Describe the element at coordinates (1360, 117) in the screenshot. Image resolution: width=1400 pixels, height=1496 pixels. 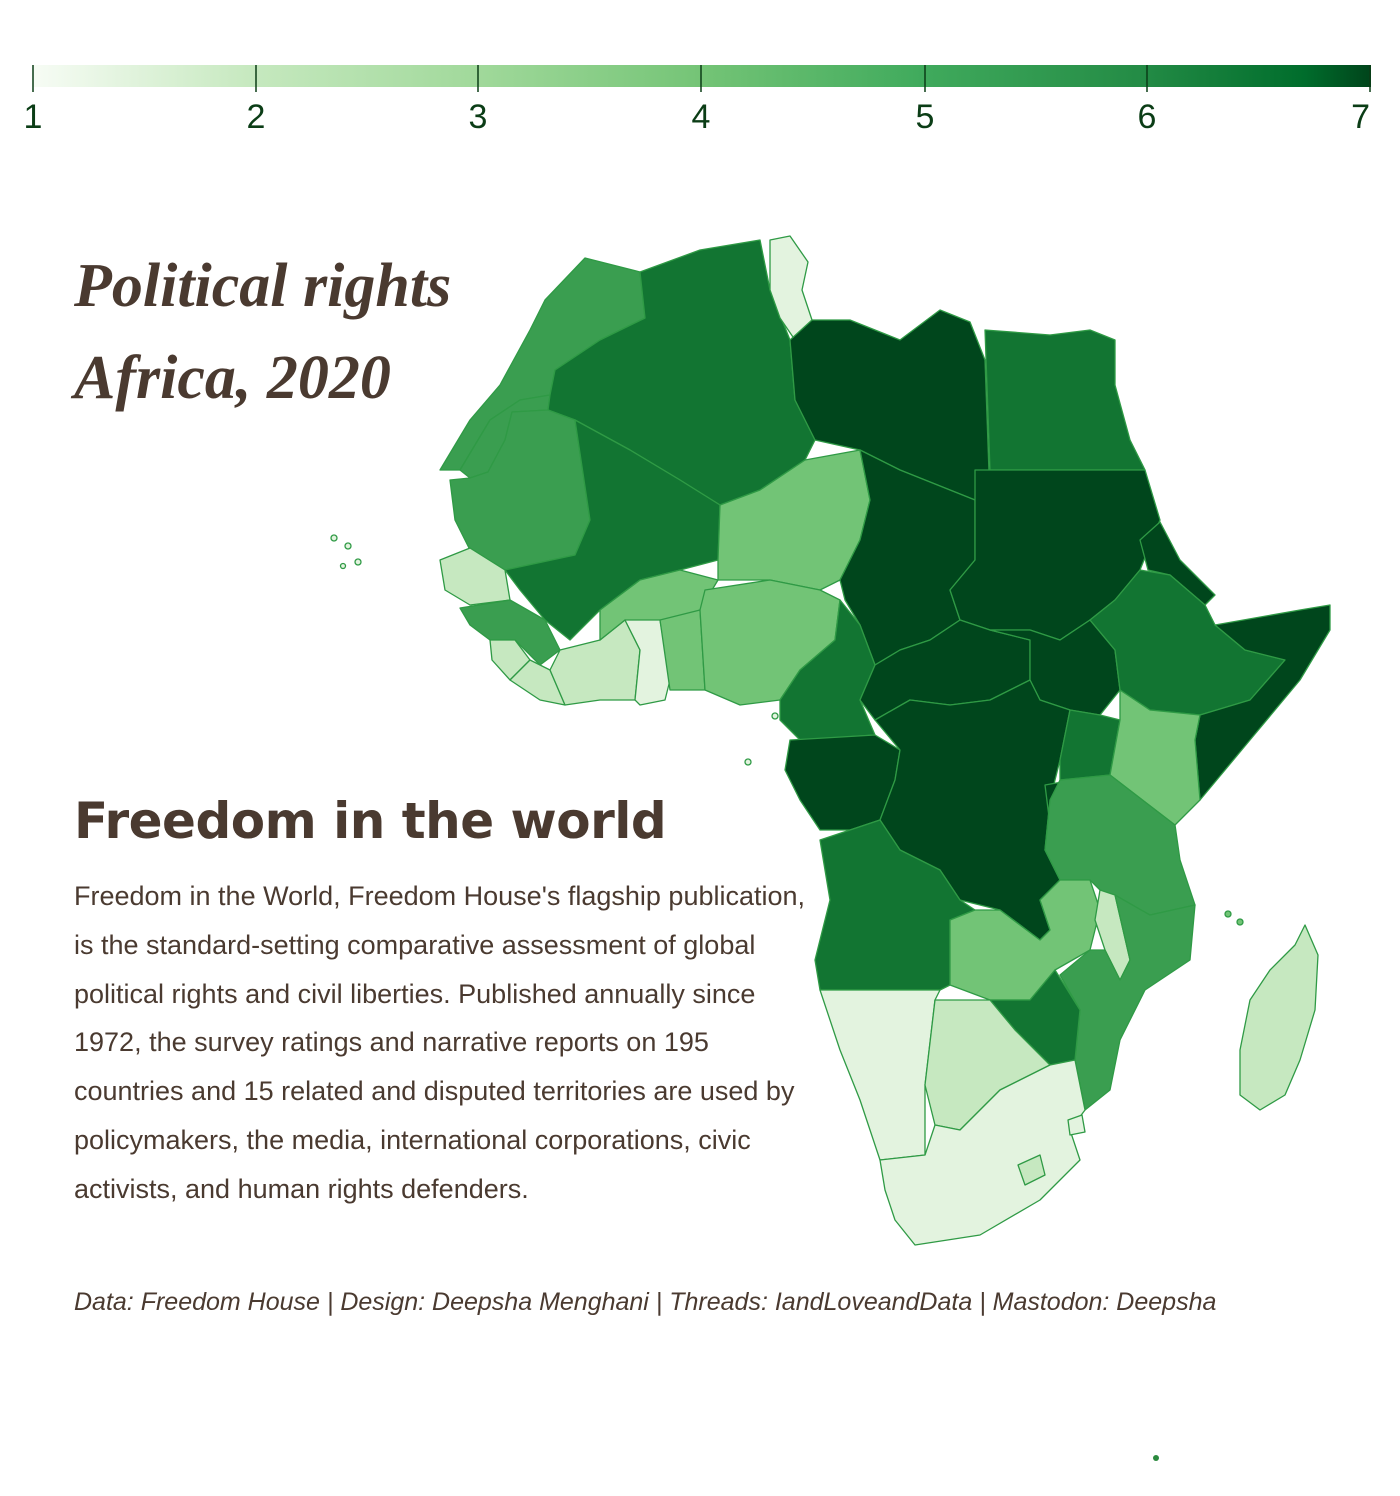
I see `legend-tick-label: 7` at that location.